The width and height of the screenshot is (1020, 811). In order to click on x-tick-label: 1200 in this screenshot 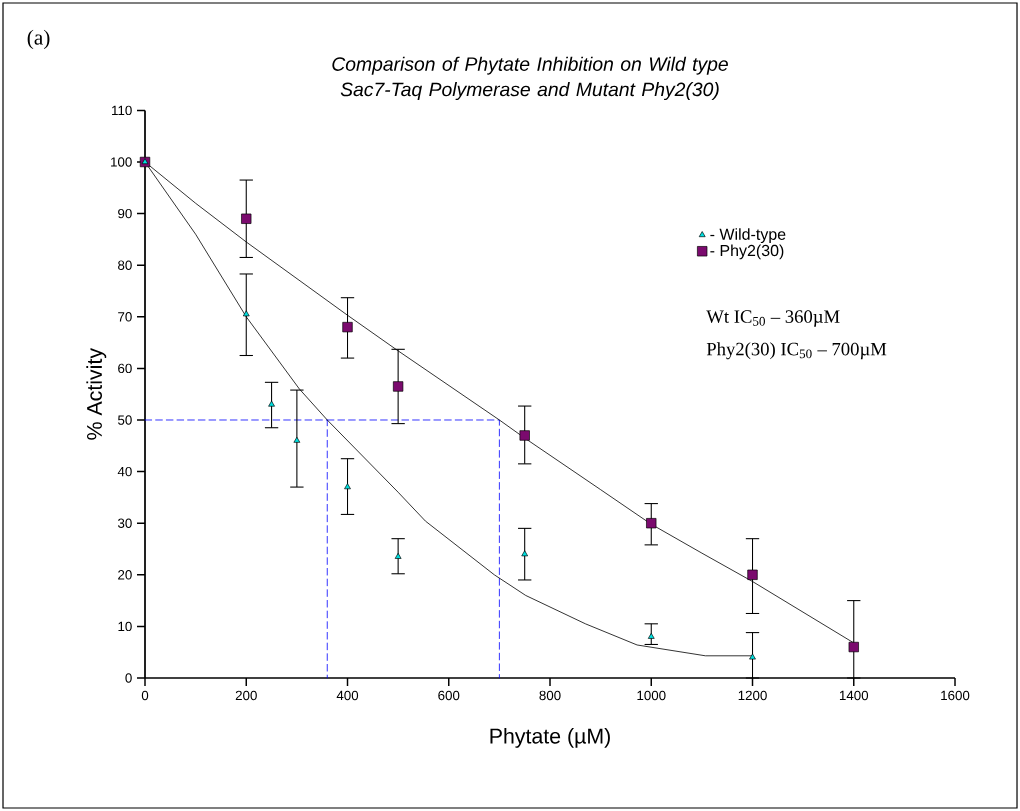, I will do `click(752, 695)`.